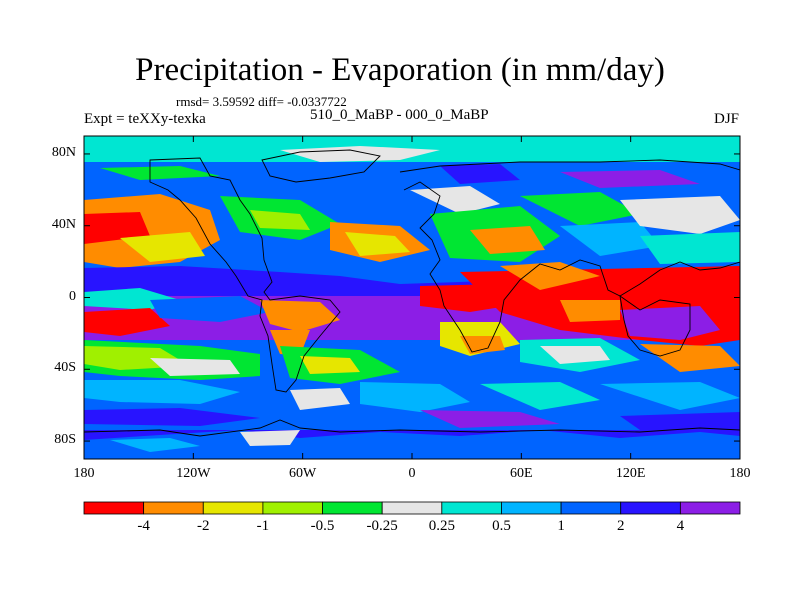 The width and height of the screenshot is (800, 600). I want to click on x-tick-label: 120W, so click(193, 473).